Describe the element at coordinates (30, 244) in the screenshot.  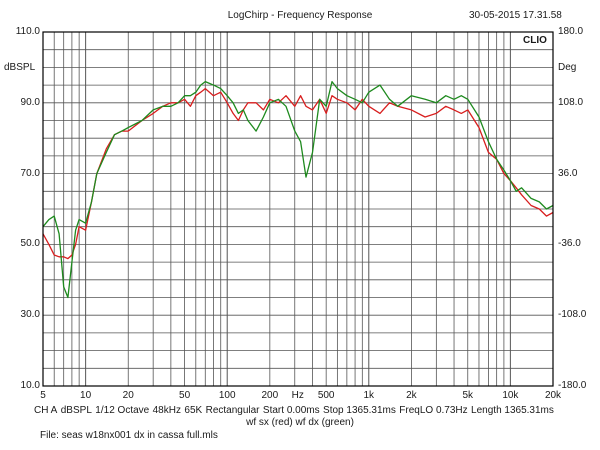
I see `y-tick-label: 50.0` at that location.